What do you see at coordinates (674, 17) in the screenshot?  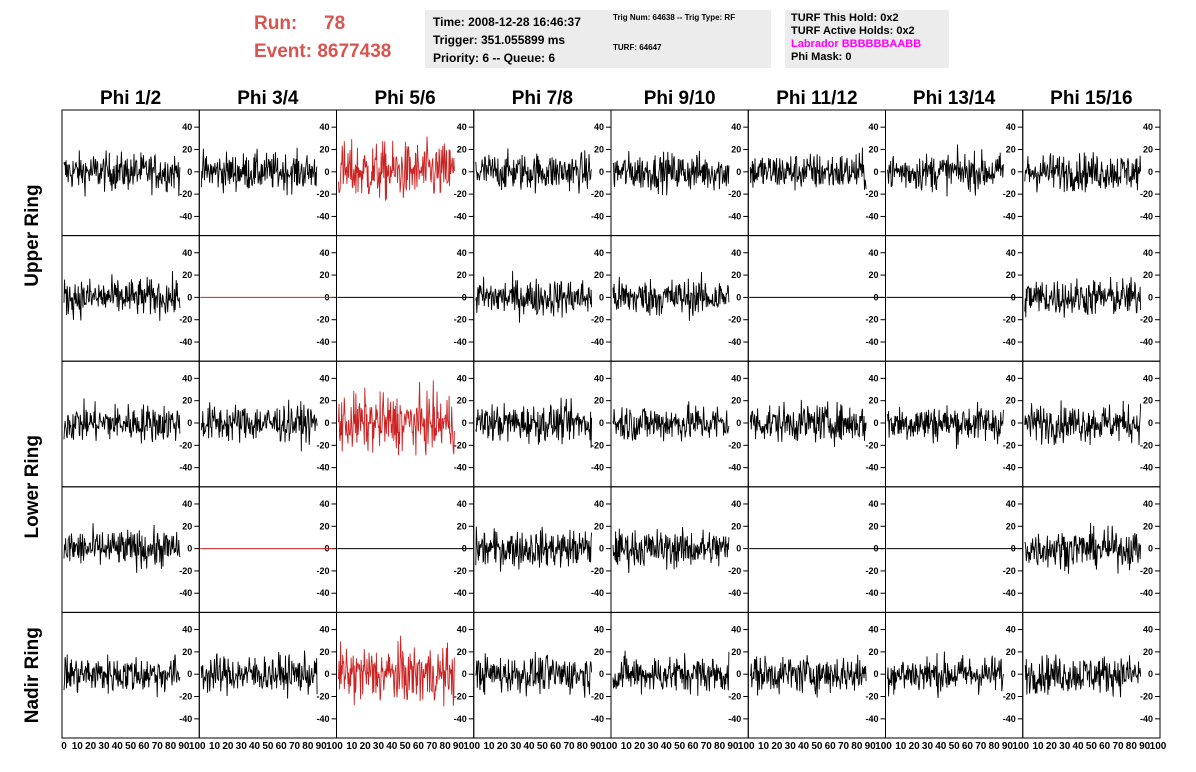 I see `trig-num-line: Trig Num: 64638 -- Trig Type: RF` at bounding box center [674, 17].